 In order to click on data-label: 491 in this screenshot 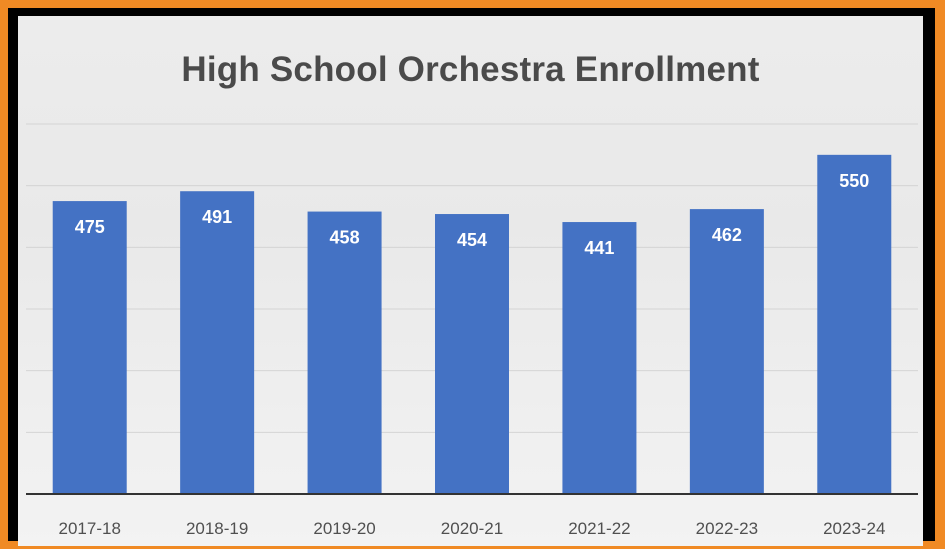, I will do `click(217, 217)`.